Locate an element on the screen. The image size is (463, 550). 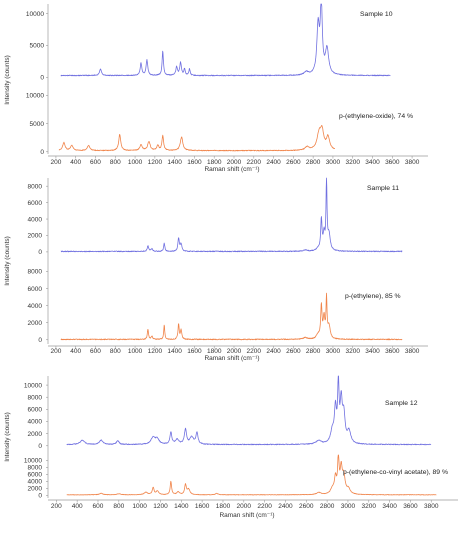
series-label-upper: Sample 11 is located at coordinates (383, 188).